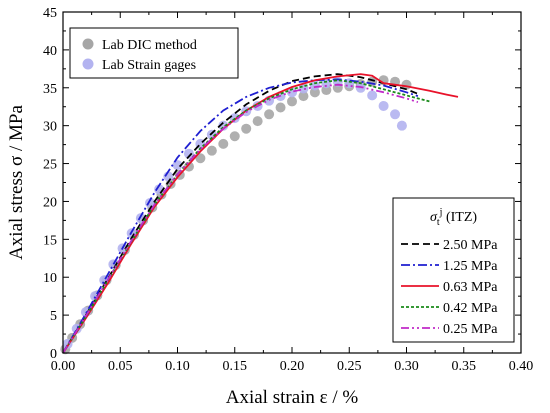 The width and height of the screenshot is (550, 413). What do you see at coordinates (470, 245) in the screenshot?
I see `legend-line-label: 2.50 MPa` at bounding box center [470, 245].